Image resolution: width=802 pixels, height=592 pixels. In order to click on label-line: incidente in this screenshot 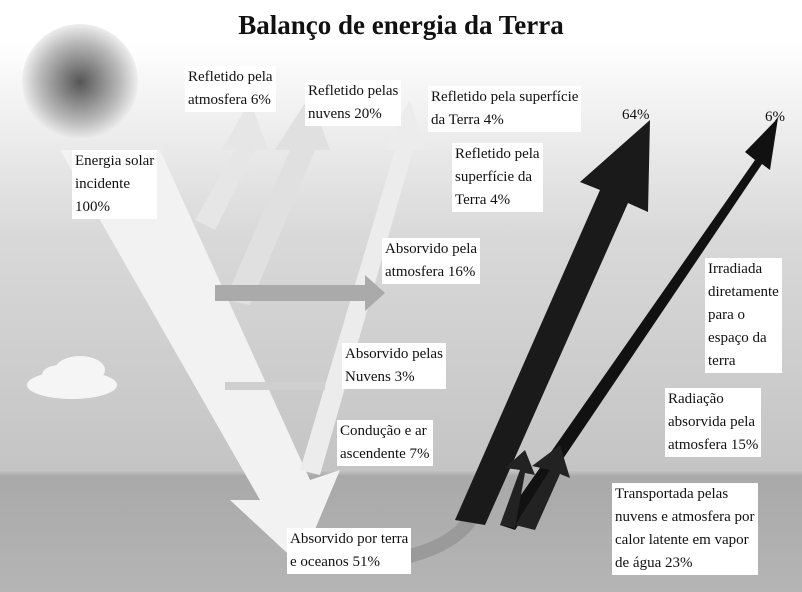, I will do `click(102, 184)`.